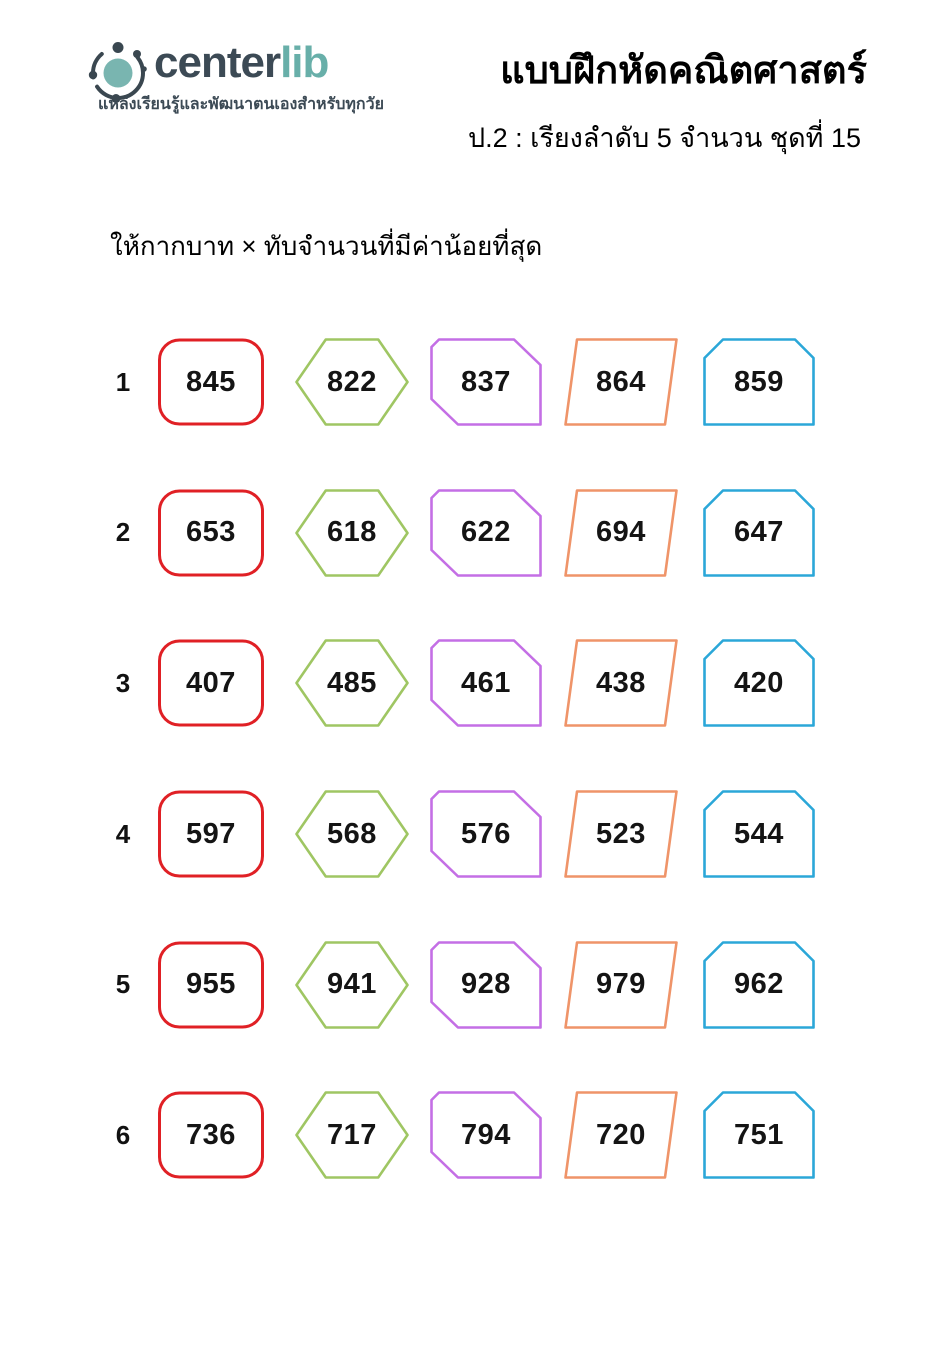 The height and width of the screenshot is (1345, 951). I want to click on parallelogram-cell: 720, so click(621, 1135).